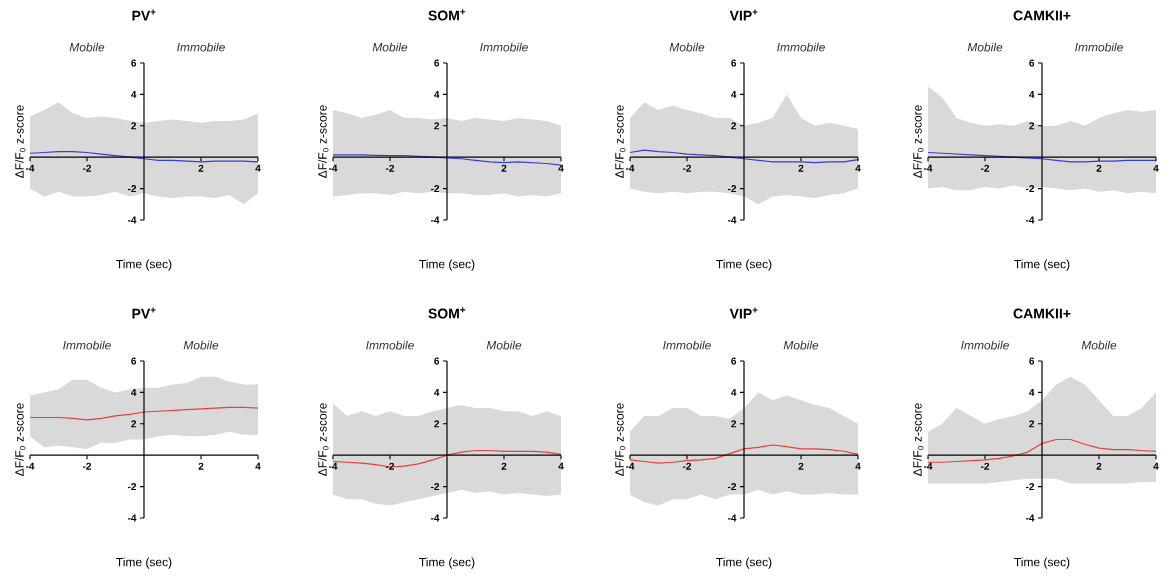  Describe the element at coordinates (744, 454) in the screenshot. I see `line-series` at that location.